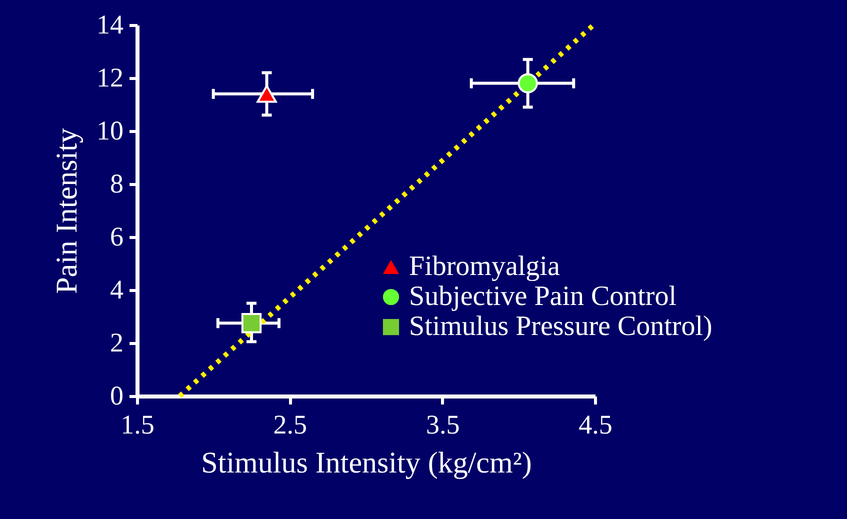 Image resolution: width=847 pixels, height=519 pixels. What do you see at coordinates (110, 25) in the screenshot?
I see `y-tick-label: 14` at bounding box center [110, 25].